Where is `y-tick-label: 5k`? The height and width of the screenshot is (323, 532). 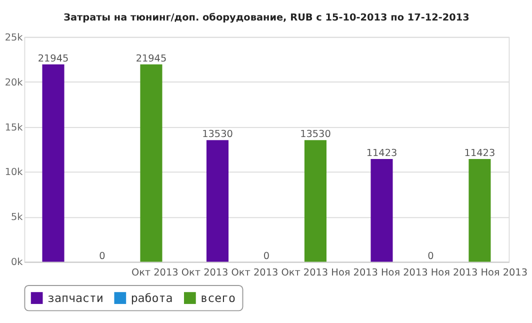
y-tick-label: 5k is located at coordinates (17, 218).